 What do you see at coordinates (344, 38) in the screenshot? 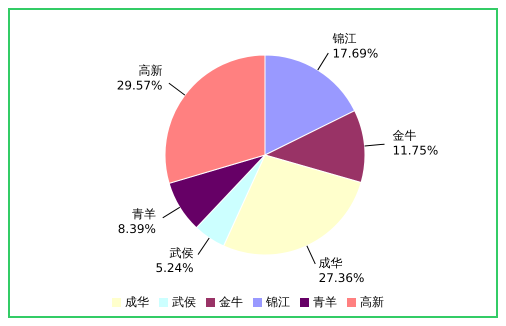
I see `slice-label: 锦江` at bounding box center [344, 38].